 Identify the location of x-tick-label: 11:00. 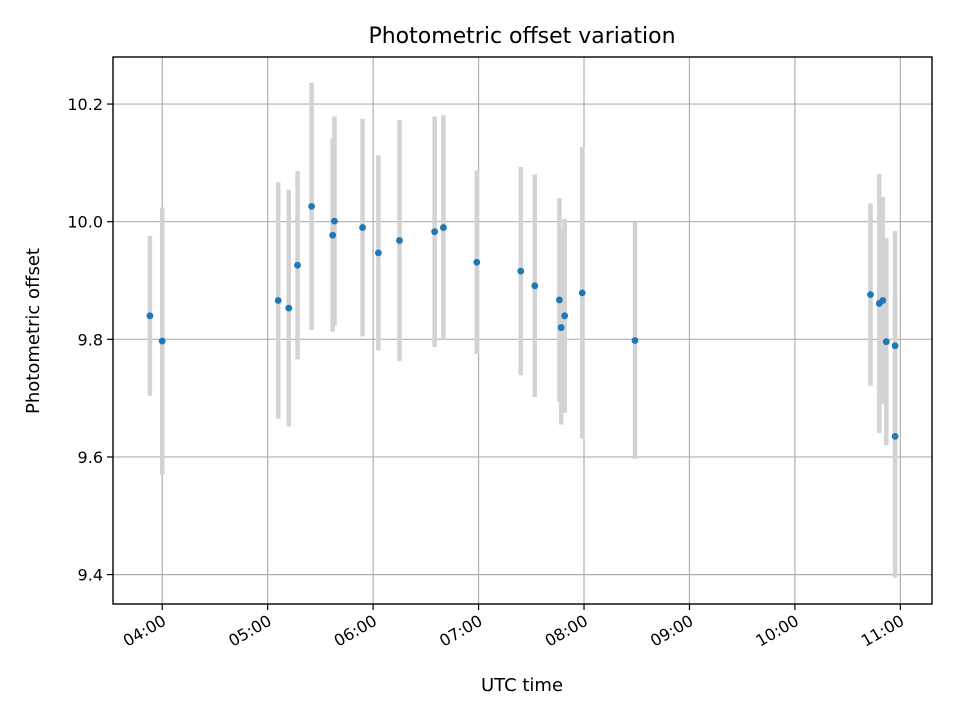
(882, 631).